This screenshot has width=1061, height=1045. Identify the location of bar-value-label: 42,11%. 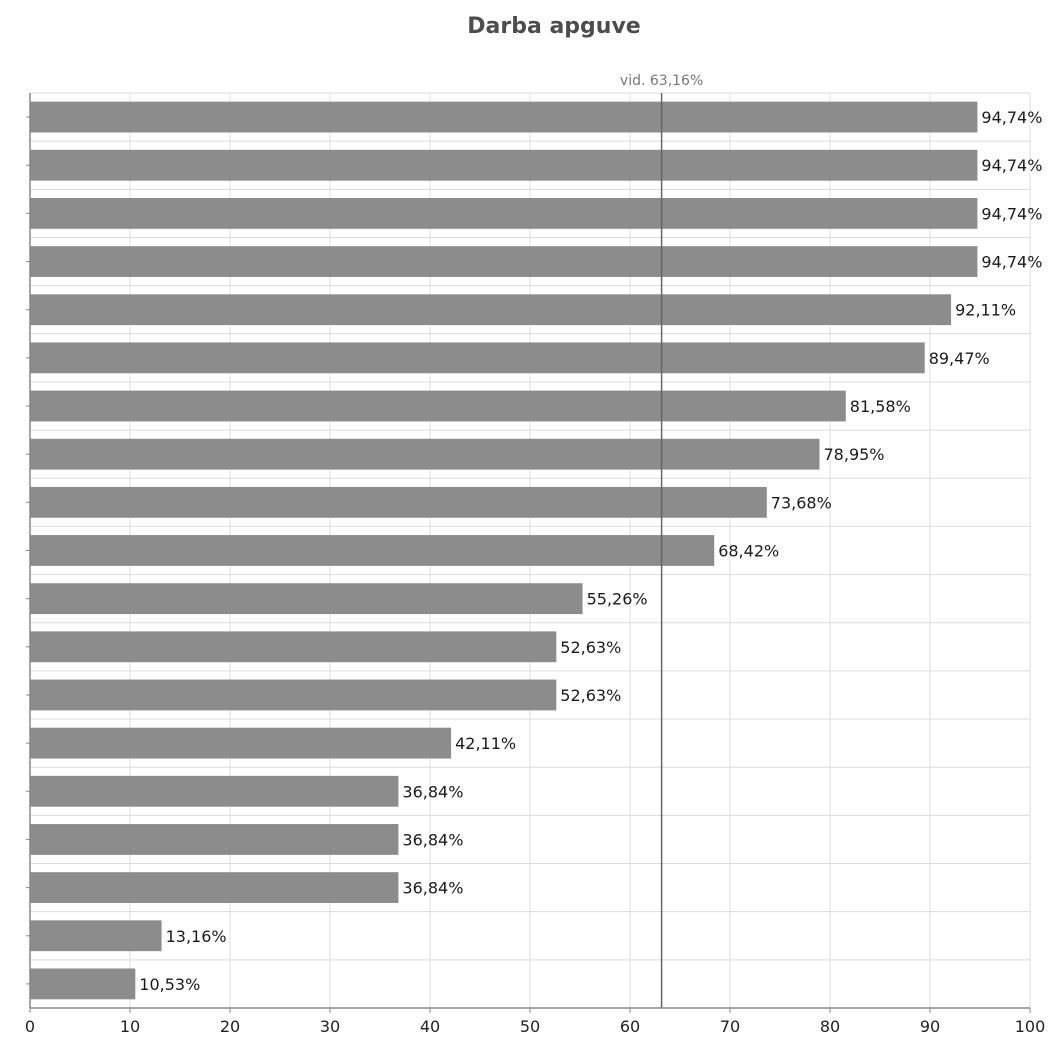
(485, 743).